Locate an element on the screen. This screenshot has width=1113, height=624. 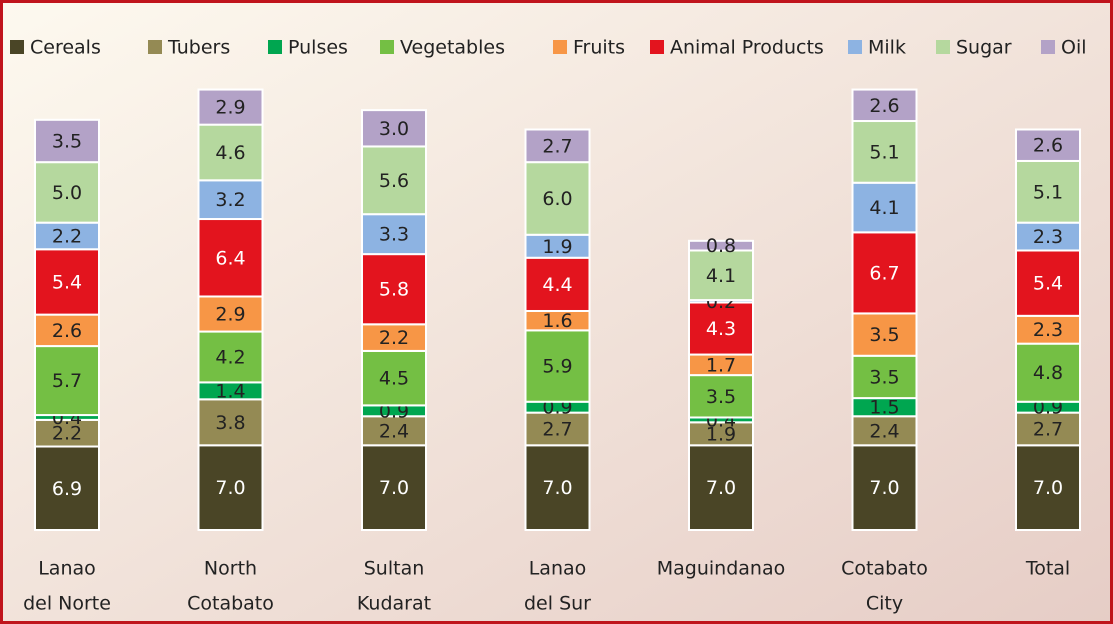
legend-label: Cereals is located at coordinates (65, 48).